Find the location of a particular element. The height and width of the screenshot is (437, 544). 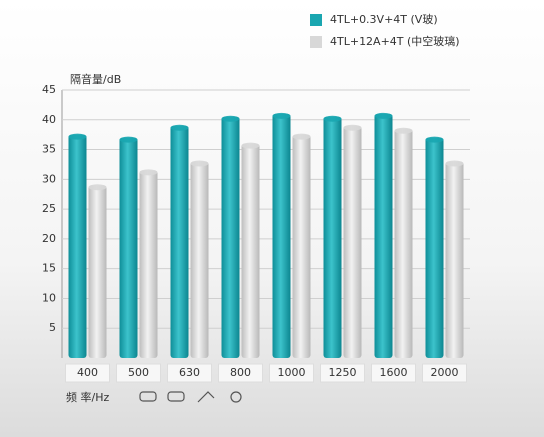

y-tick-label: 20 is located at coordinates (49, 238).